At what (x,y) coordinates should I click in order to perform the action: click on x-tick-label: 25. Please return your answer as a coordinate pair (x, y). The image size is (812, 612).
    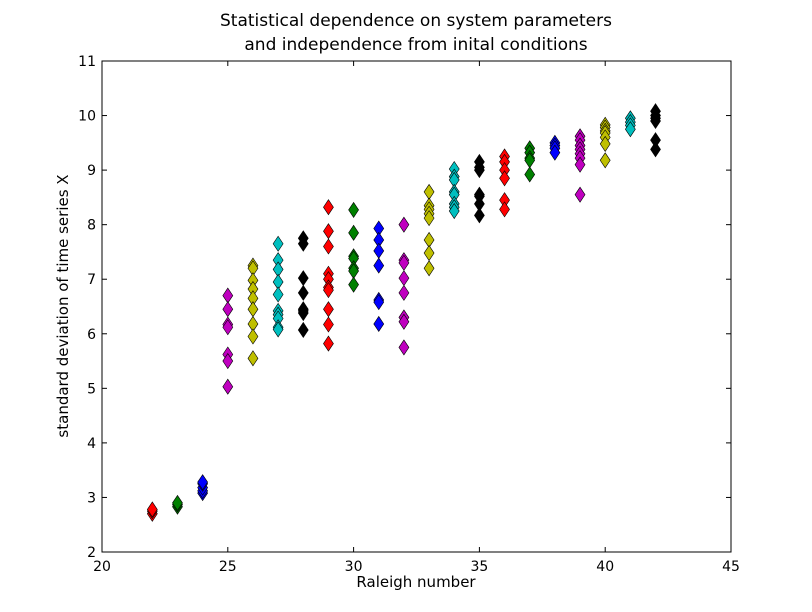
    Looking at the image, I should click on (228, 567).